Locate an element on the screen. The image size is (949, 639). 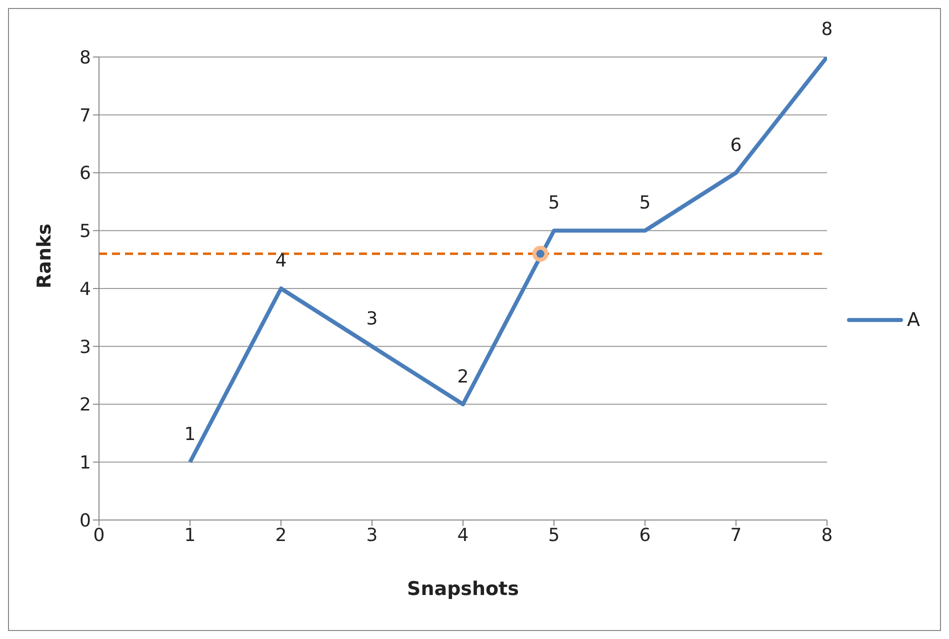
y-tick-label: 7 is located at coordinates (85, 115).